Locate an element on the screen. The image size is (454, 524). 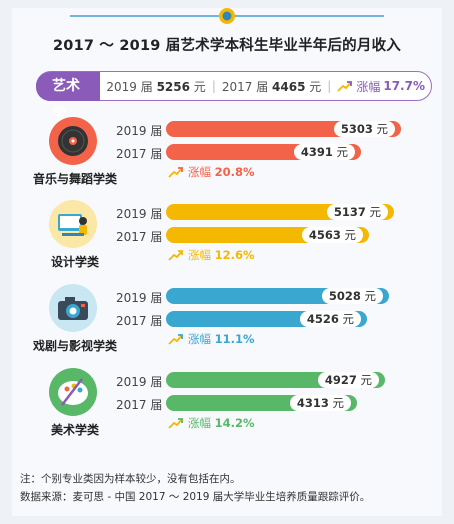
bar-value-label: 4313 元 is located at coordinates (320, 403).